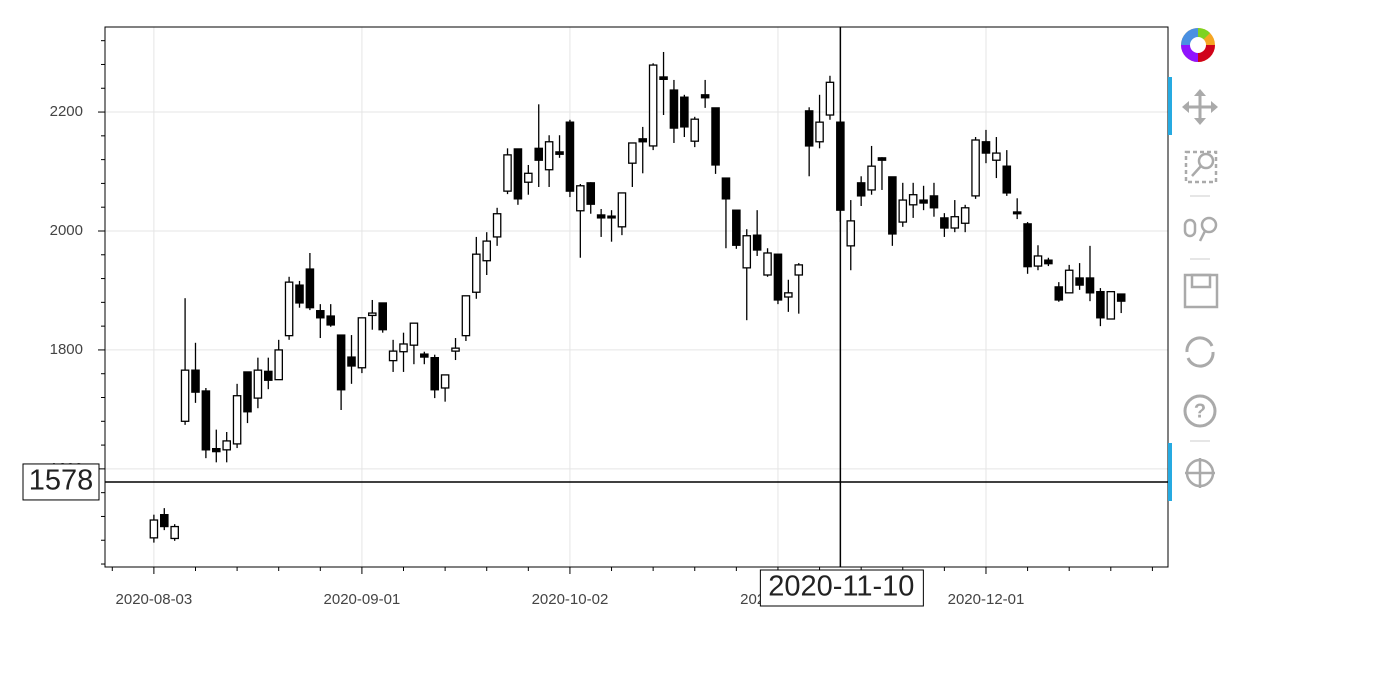  What do you see at coordinates (362, 599) in the screenshot?
I see `x-tick-label: 2020-09-01` at bounding box center [362, 599].